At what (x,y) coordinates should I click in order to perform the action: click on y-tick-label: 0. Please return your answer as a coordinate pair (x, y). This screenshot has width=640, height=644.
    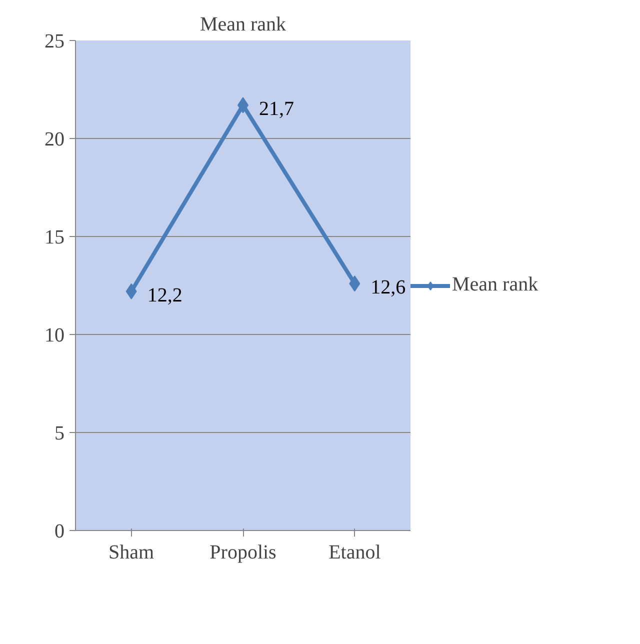
    Looking at the image, I should click on (59, 531).